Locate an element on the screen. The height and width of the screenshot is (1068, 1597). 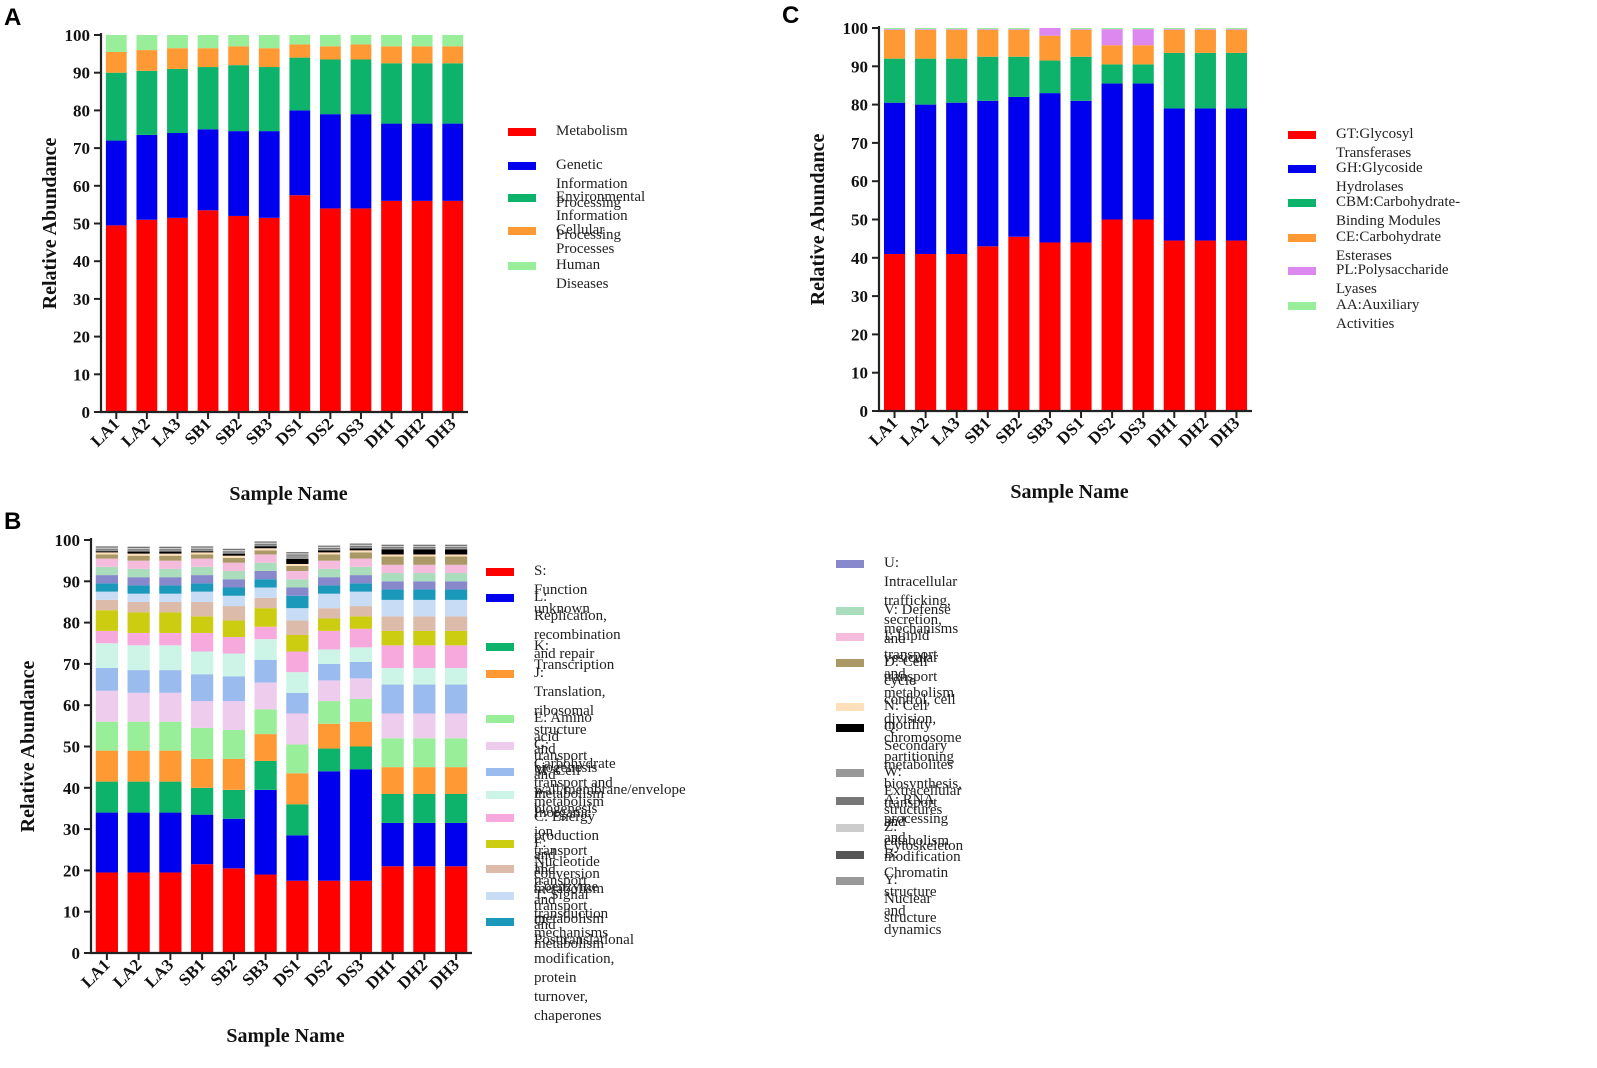
legend-label: G: Carbohydrate transport and metabolism is located at coordinates (575, 773).